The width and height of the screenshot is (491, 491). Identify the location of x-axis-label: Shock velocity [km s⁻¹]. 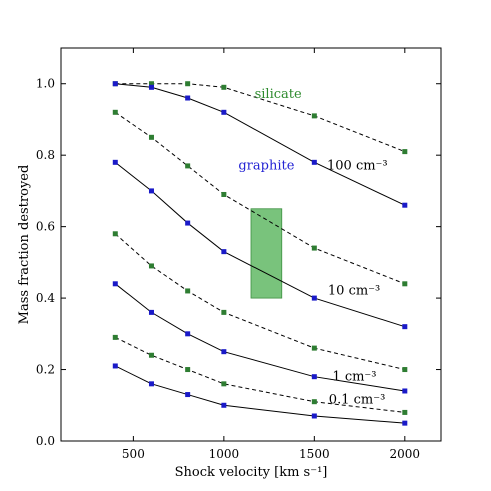
(251, 472).